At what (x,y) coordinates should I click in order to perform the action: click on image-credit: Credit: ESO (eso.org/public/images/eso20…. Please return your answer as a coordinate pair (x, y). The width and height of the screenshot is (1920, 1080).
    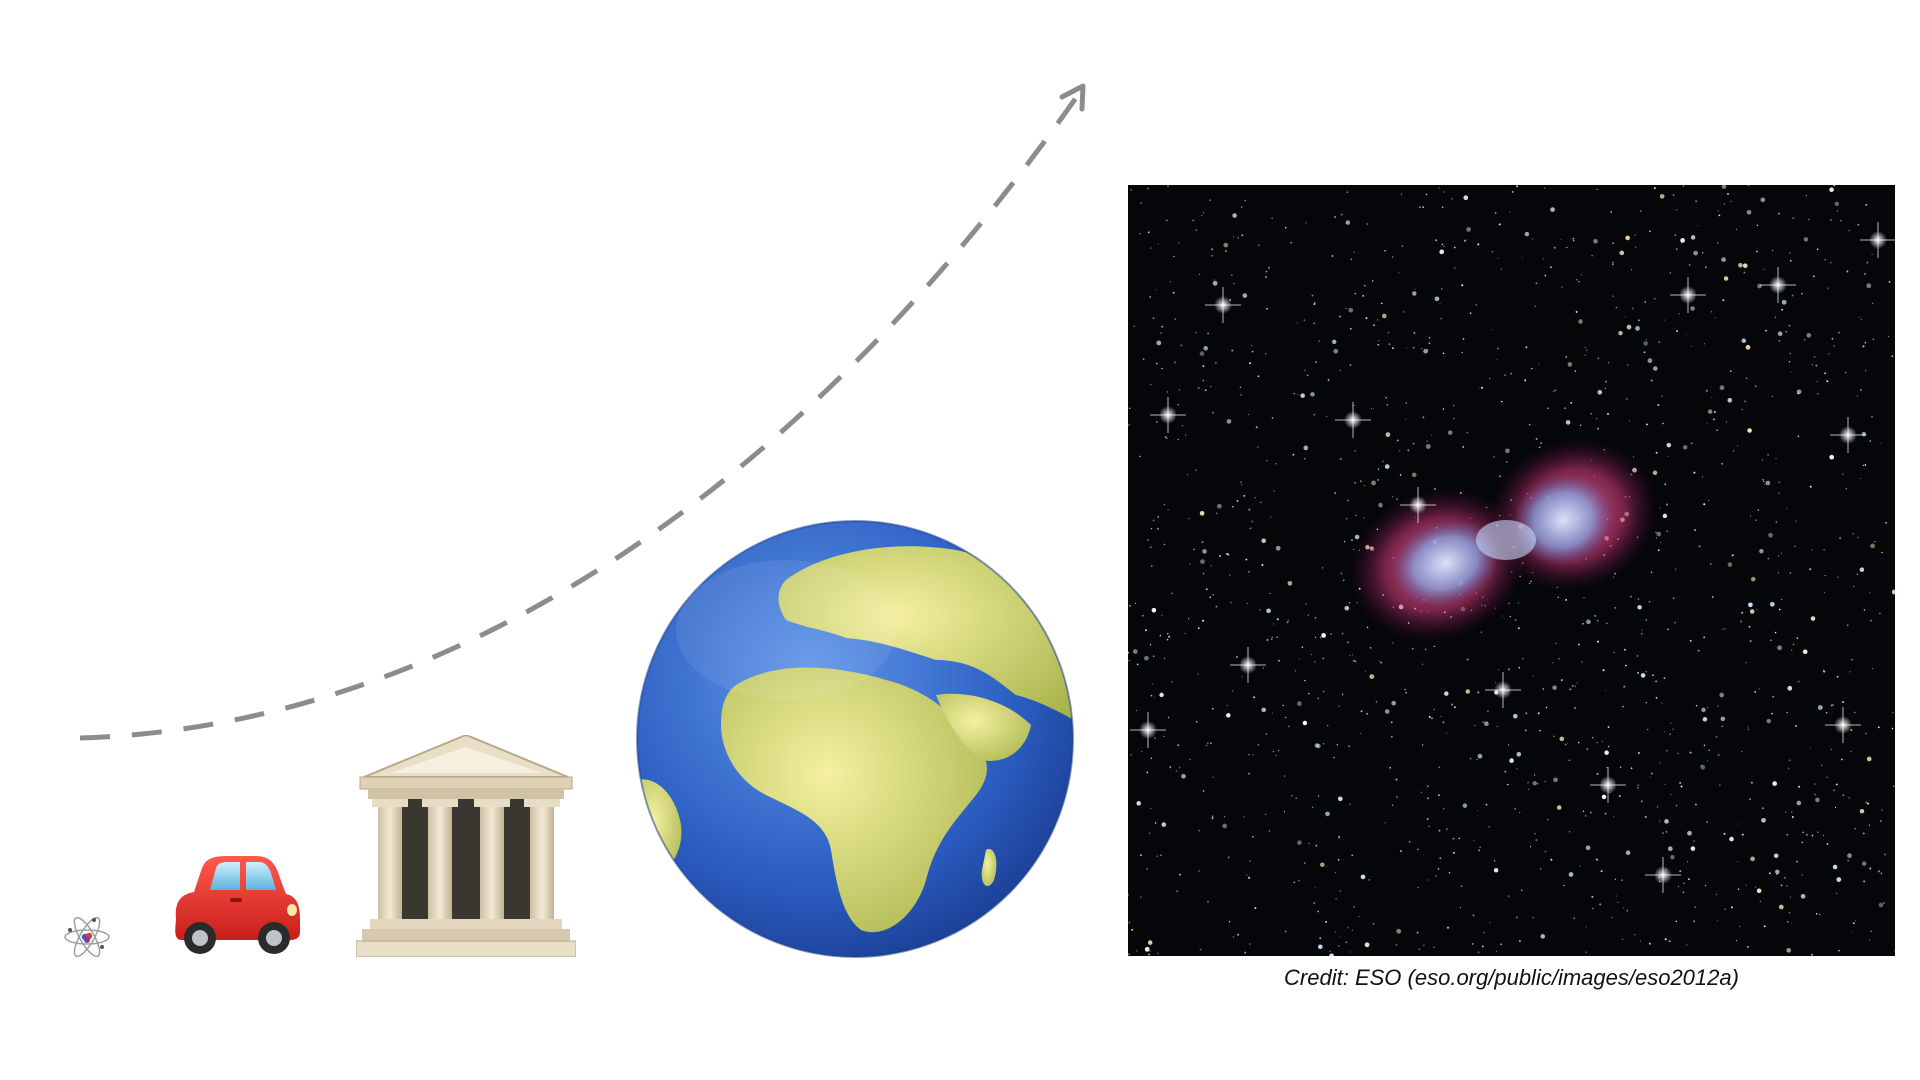
    Looking at the image, I should click on (1511, 977).